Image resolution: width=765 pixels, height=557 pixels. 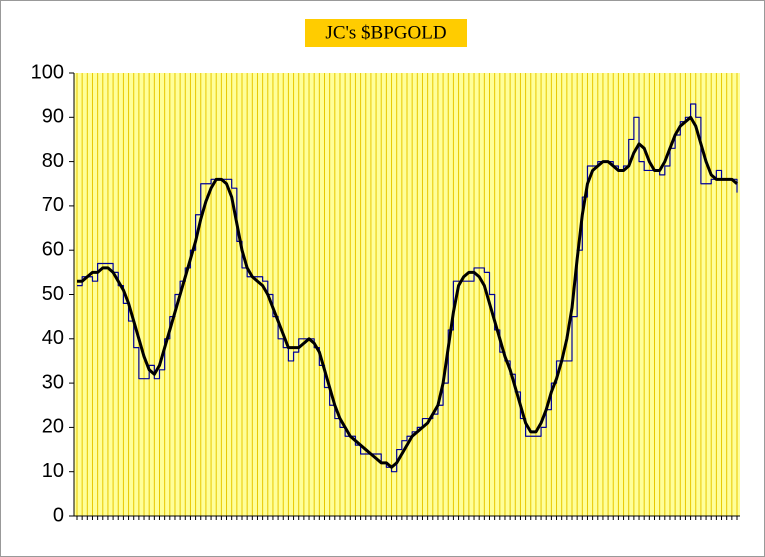 What do you see at coordinates (58, 515) in the screenshot?
I see `y-tick-label: 0` at bounding box center [58, 515].